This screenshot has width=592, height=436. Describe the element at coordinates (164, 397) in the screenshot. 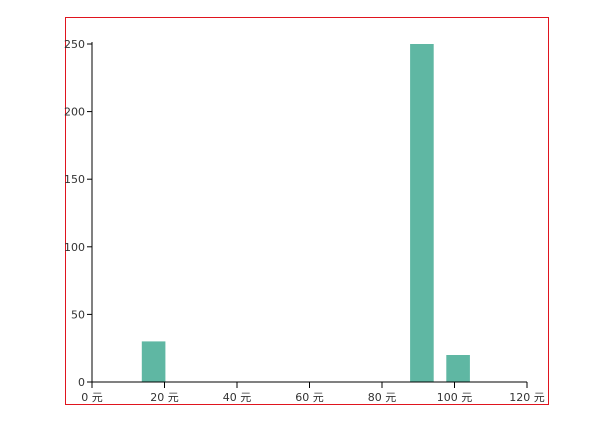

I see `x-tick-label: 20 元` at that location.